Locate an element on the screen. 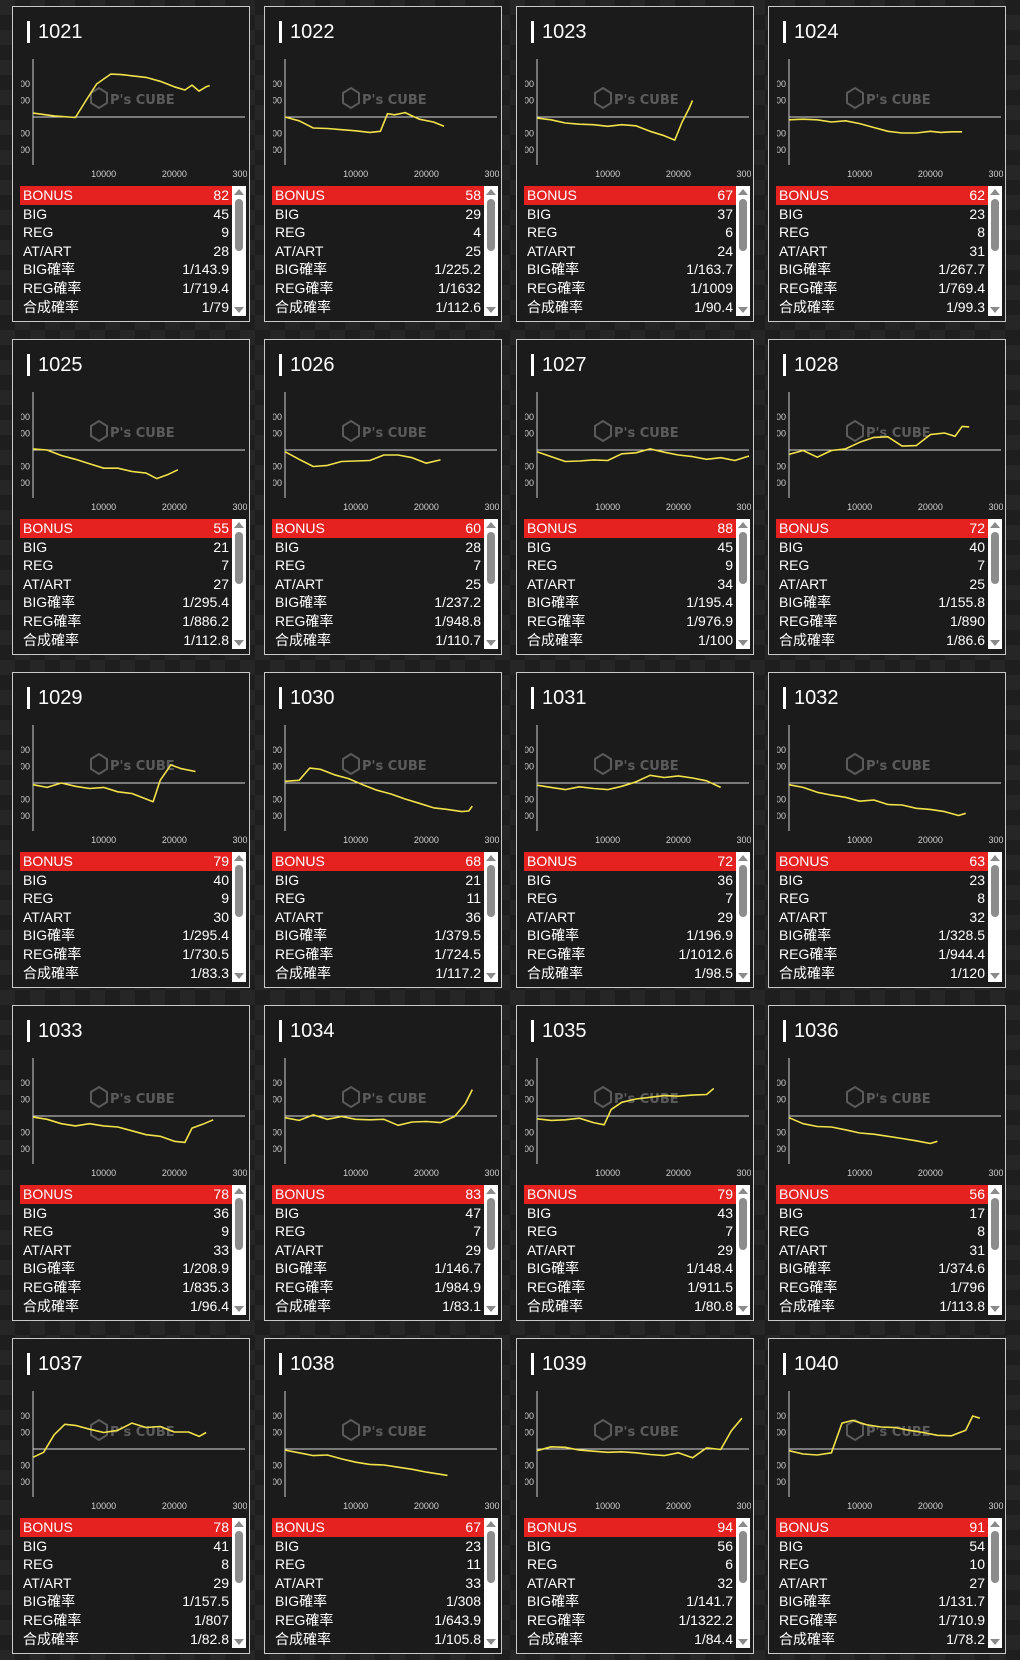 Image resolution: width=1020 pixels, height=1660 pixels. machine-number: 1039 is located at coordinates (564, 1363).